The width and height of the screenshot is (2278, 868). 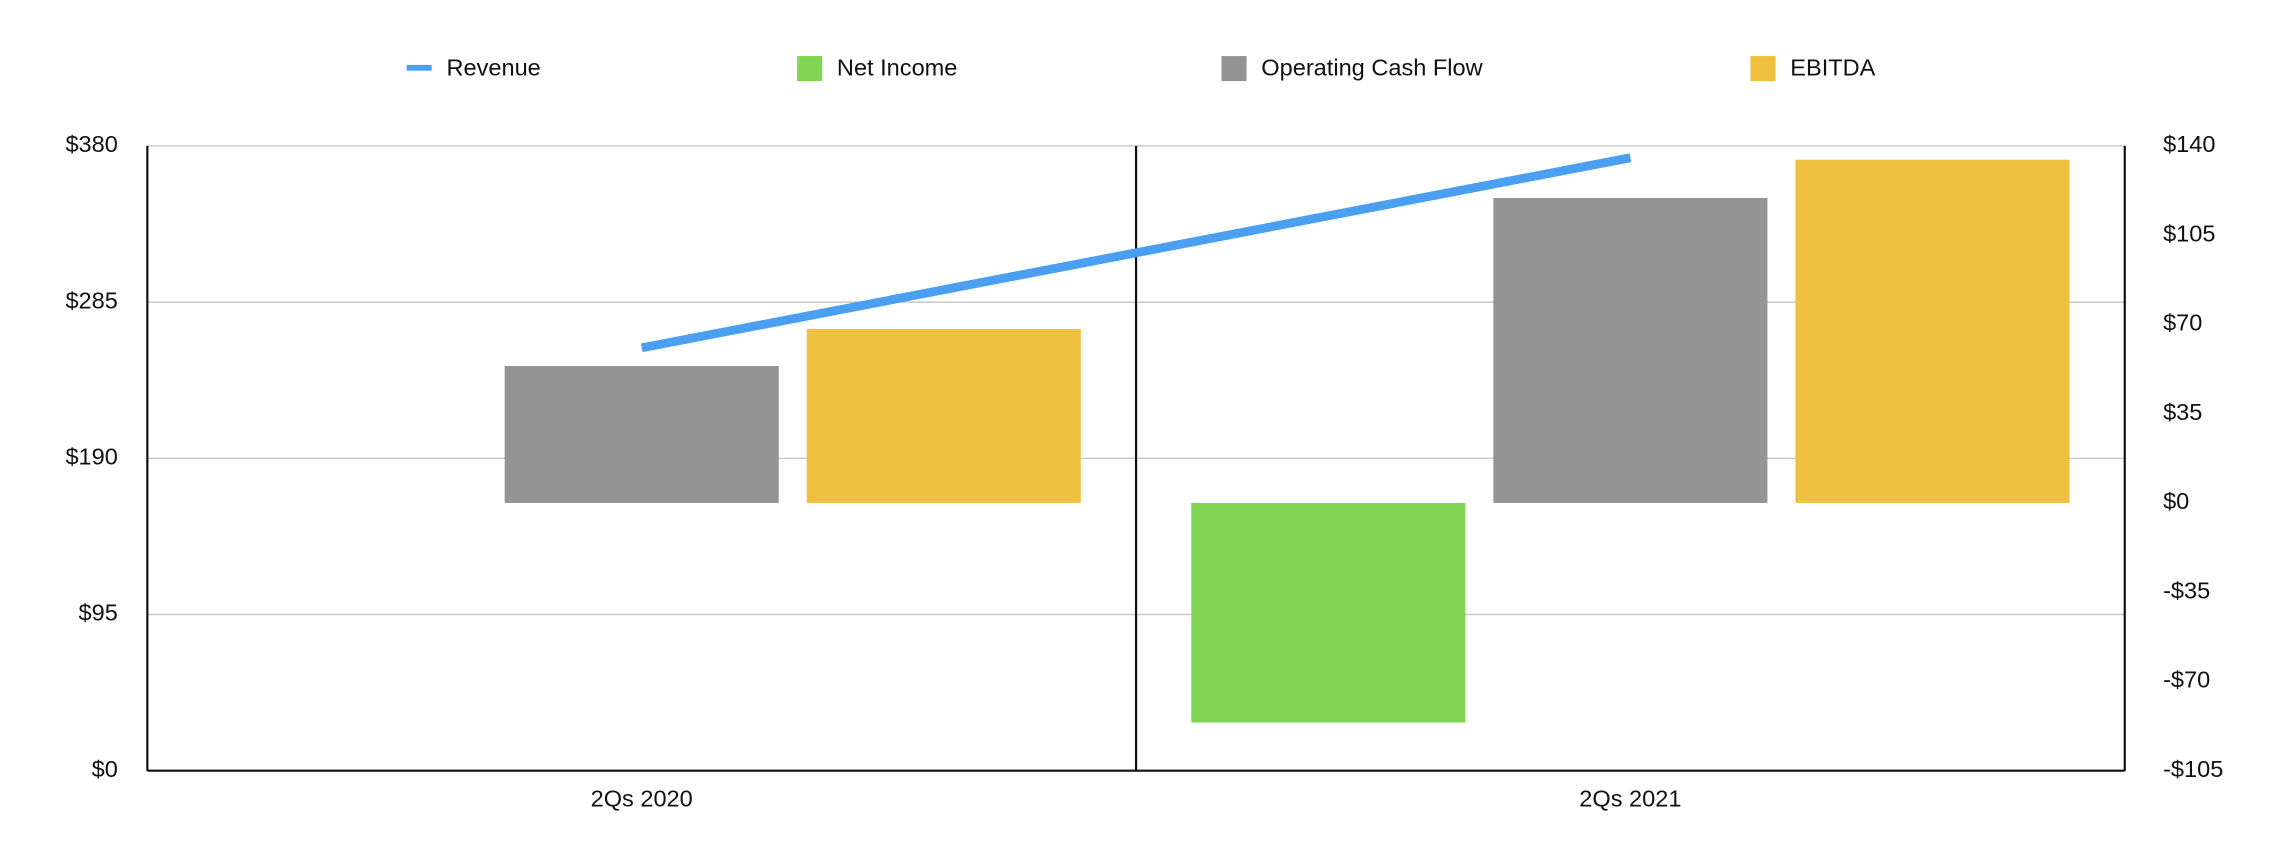 I want to click on y-tick-label: $285, so click(x=91, y=300).